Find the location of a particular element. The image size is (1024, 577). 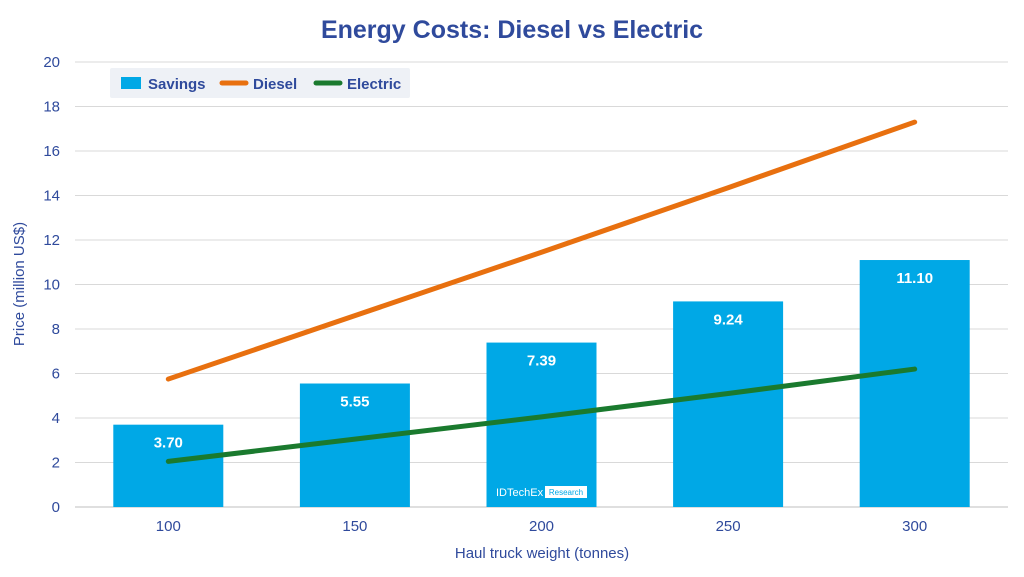

x-axis-ticks: 100 150 200 250 300 is located at coordinates (541, 526).